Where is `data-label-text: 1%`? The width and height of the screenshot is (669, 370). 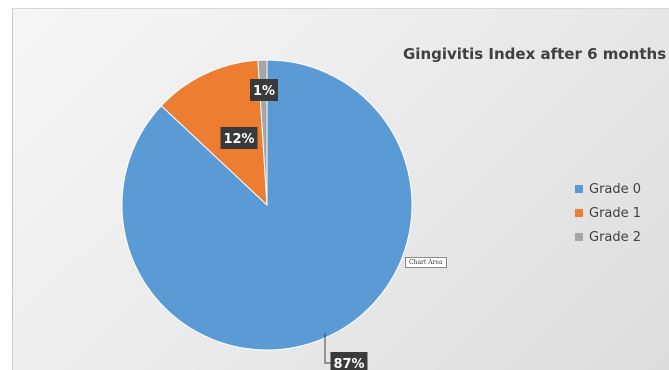
data-label-text: 1% is located at coordinates (264, 91).